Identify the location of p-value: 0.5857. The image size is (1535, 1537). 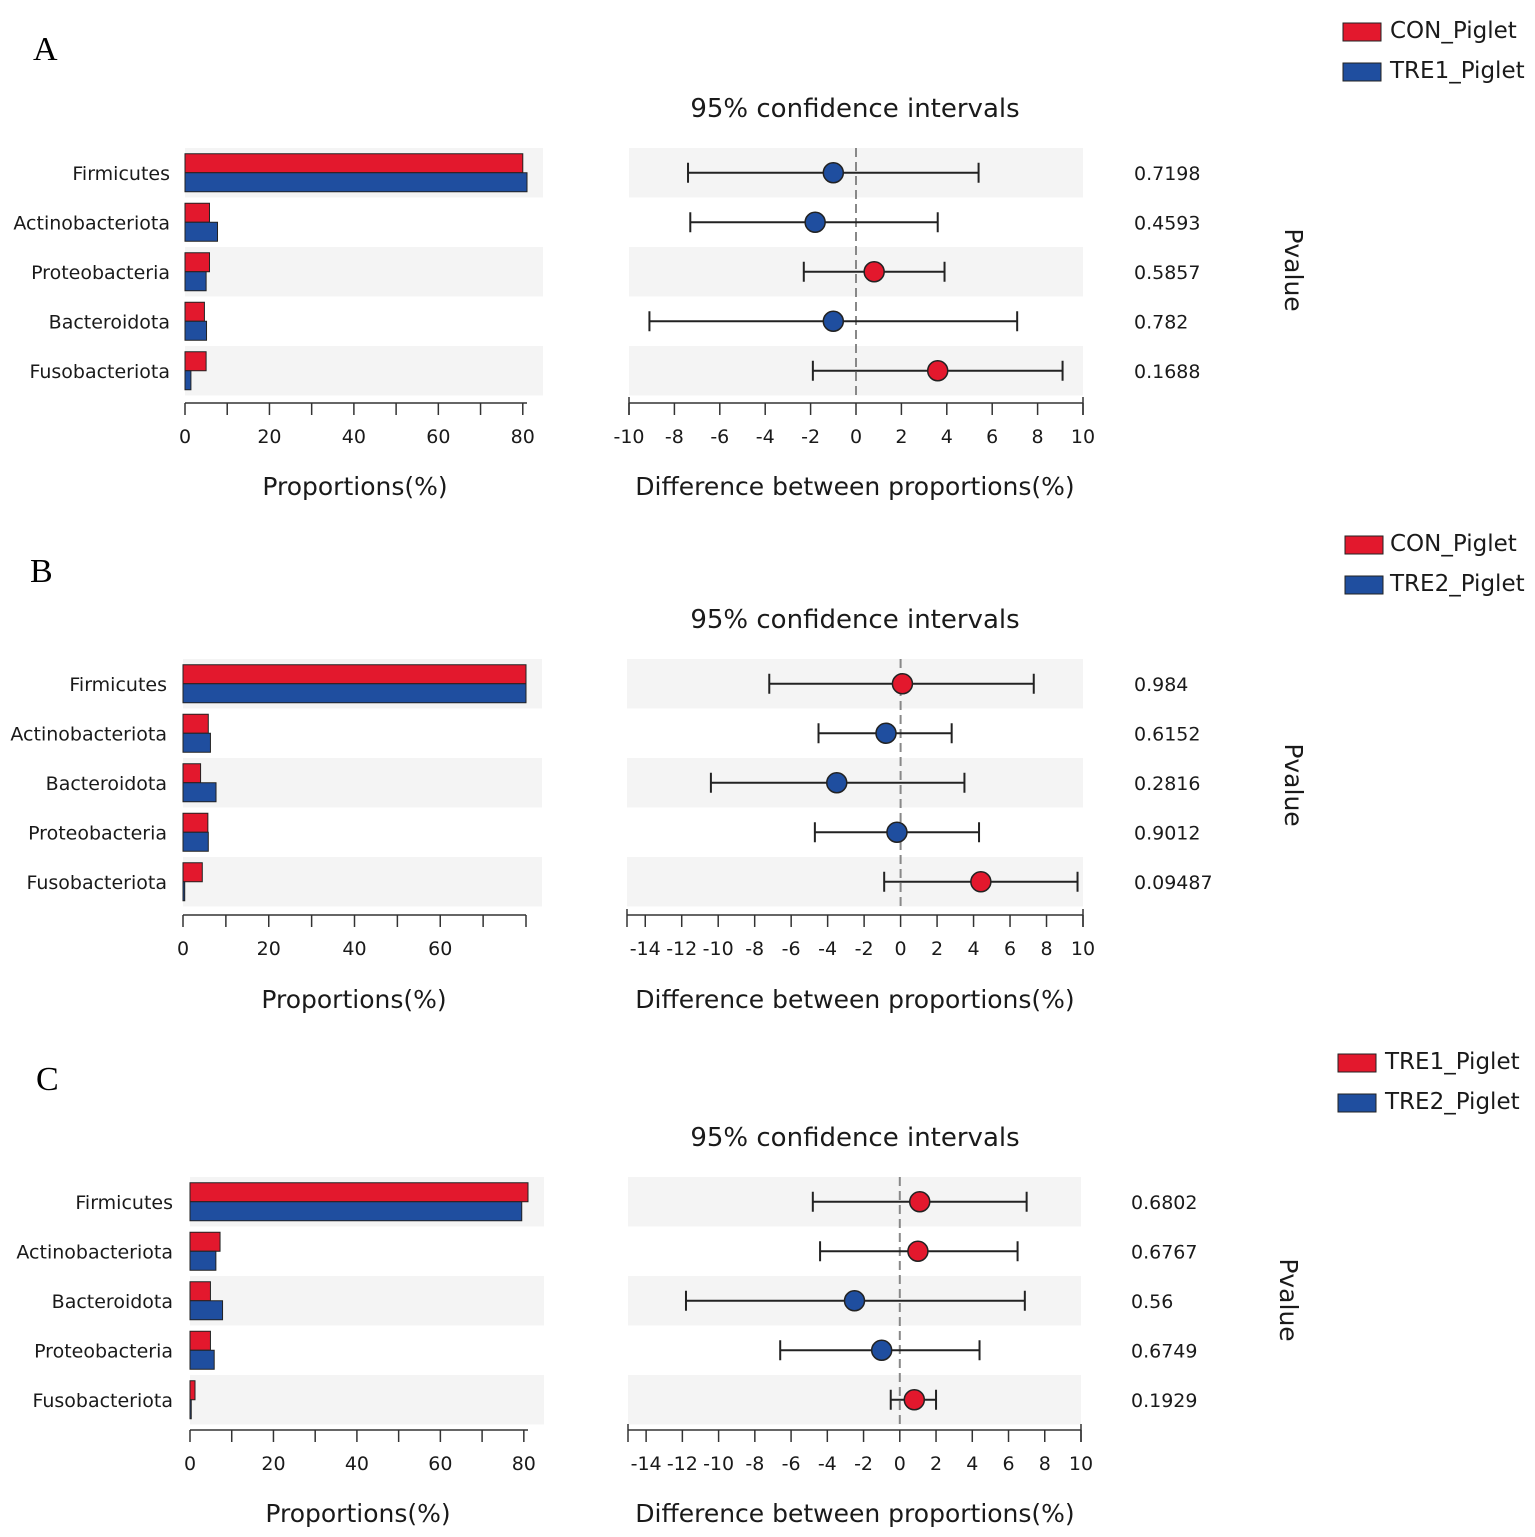
(1167, 273).